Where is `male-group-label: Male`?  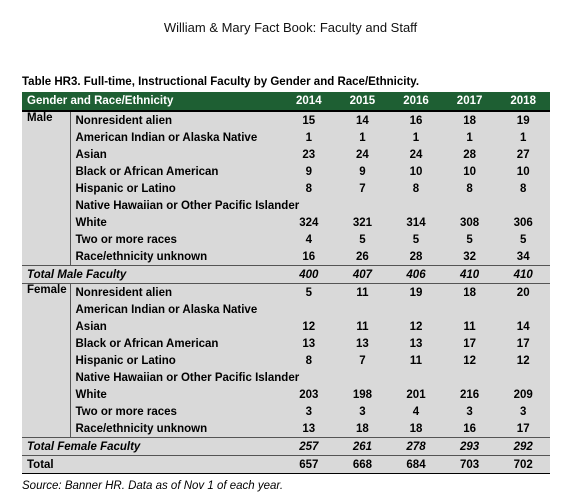 male-group-label: Male is located at coordinates (46, 188).